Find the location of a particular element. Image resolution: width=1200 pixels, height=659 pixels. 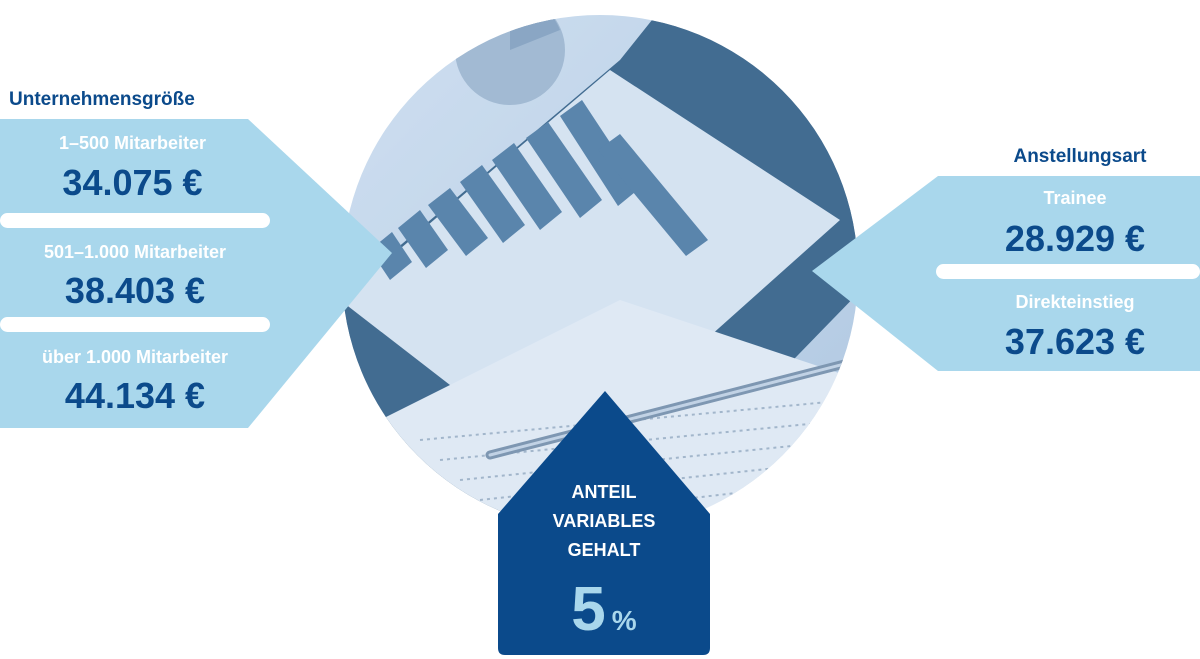

company-size-label-2: 501–1.000 Mitarbeiter is located at coordinates (135, 252).